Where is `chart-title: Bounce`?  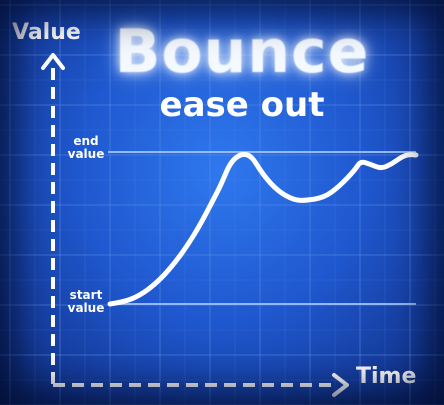 chart-title: Bounce is located at coordinates (242, 52).